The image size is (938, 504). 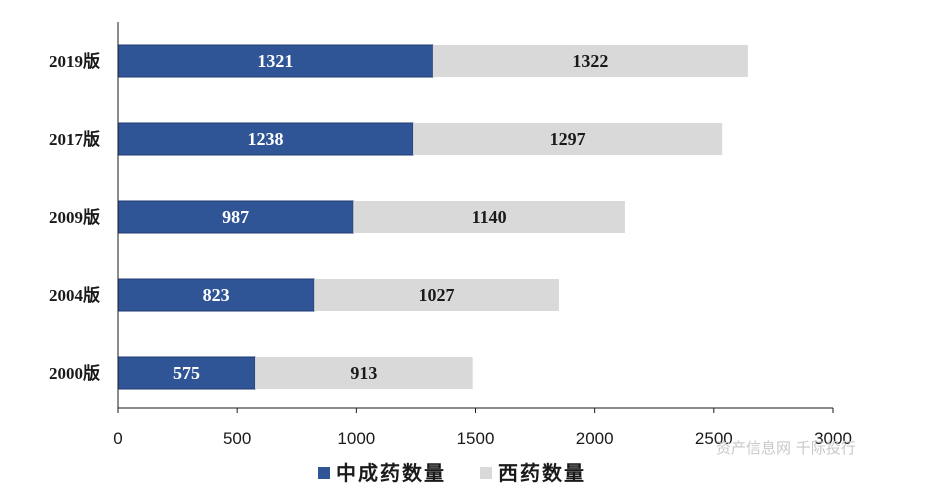 What do you see at coordinates (117, 438) in the screenshot?
I see `x-tick-label-0: 0` at bounding box center [117, 438].